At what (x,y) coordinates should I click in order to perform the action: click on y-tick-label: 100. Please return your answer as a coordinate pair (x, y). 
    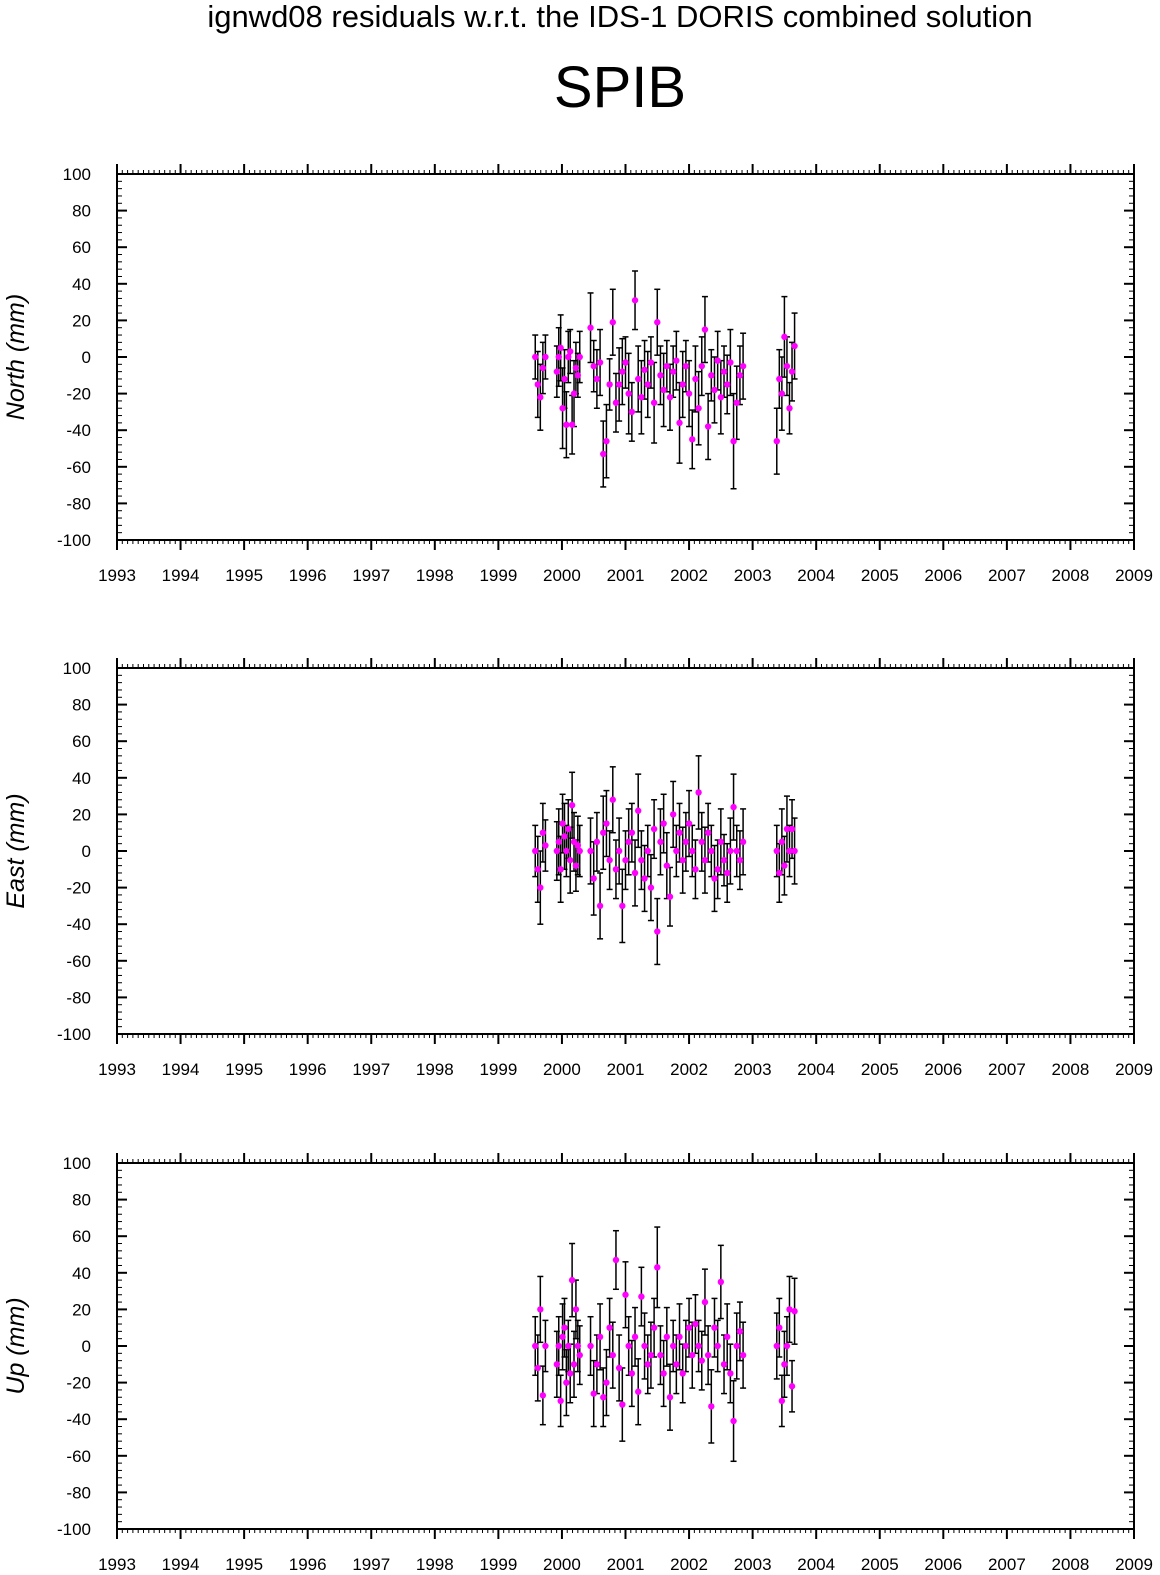
    Looking at the image, I should click on (77, 1163).